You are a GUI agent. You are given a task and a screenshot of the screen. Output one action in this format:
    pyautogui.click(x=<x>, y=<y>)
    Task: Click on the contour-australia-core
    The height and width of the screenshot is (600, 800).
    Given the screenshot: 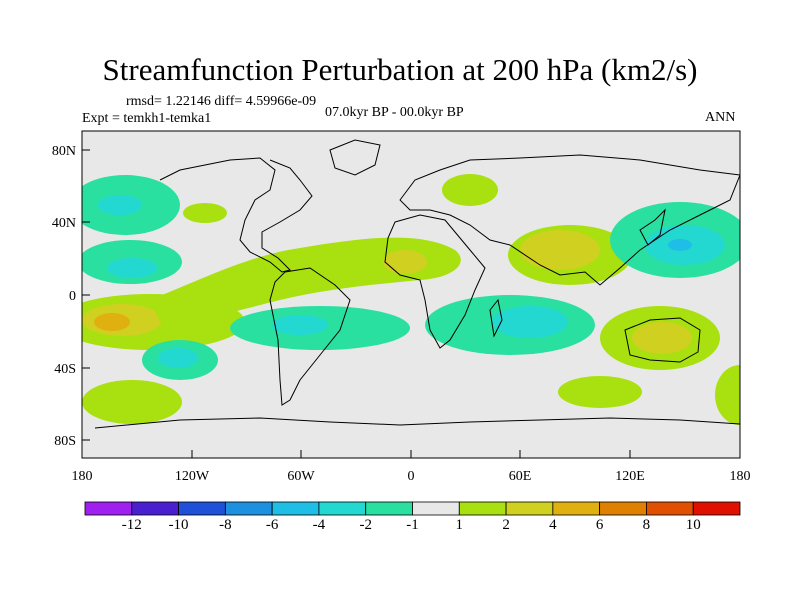 What is the action you would take?
    pyautogui.click(x=662, y=338)
    